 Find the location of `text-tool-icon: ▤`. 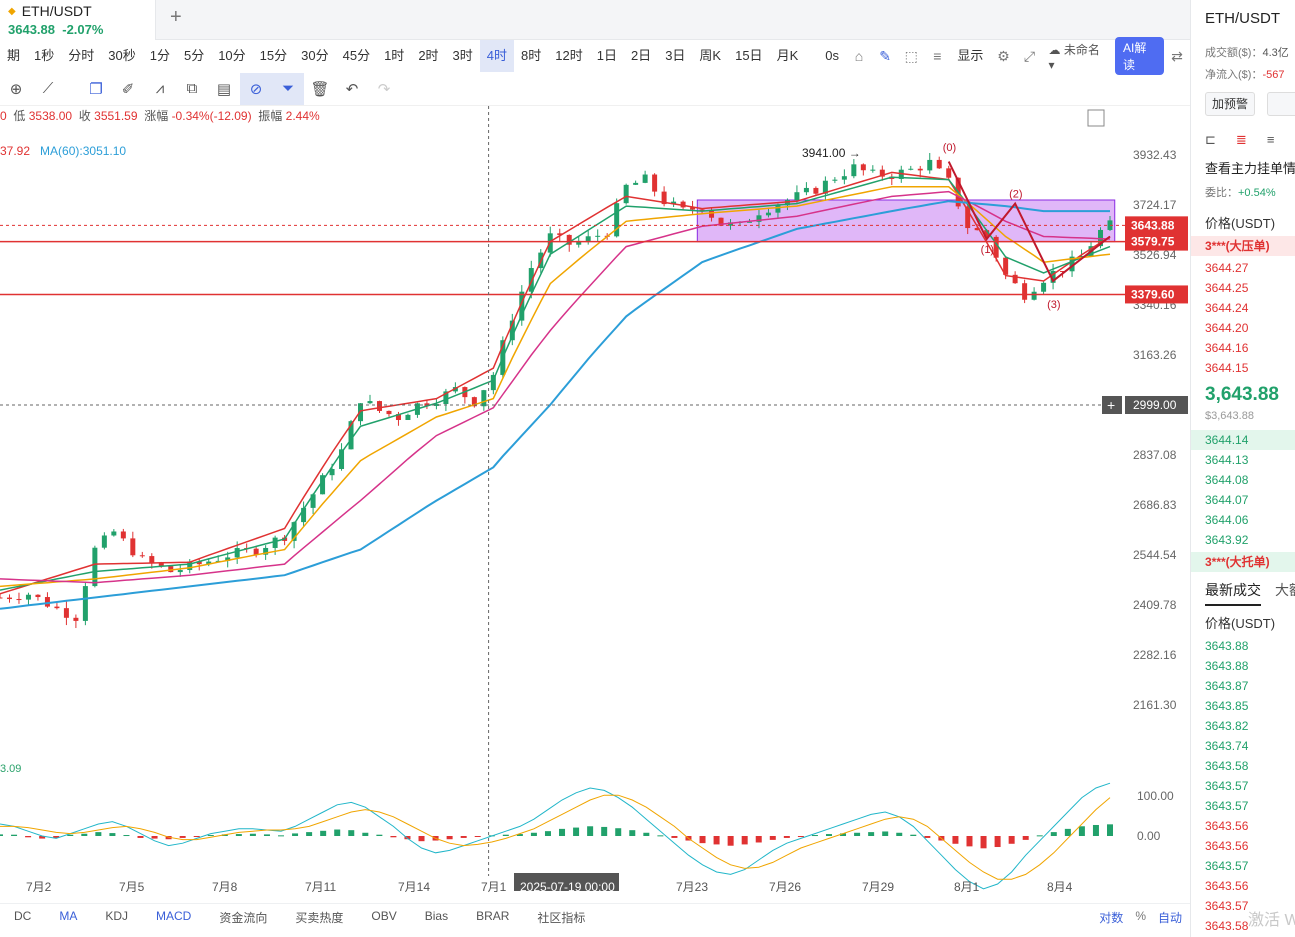

text-tool-icon: ▤ is located at coordinates (224, 89).